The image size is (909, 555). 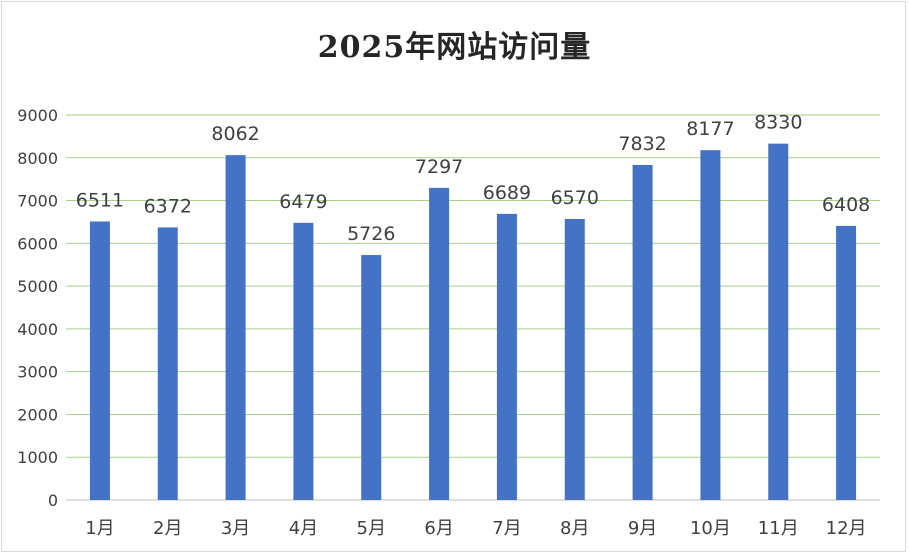 I want to click on y-tick-label: 6000, so click(x=37, y=243).